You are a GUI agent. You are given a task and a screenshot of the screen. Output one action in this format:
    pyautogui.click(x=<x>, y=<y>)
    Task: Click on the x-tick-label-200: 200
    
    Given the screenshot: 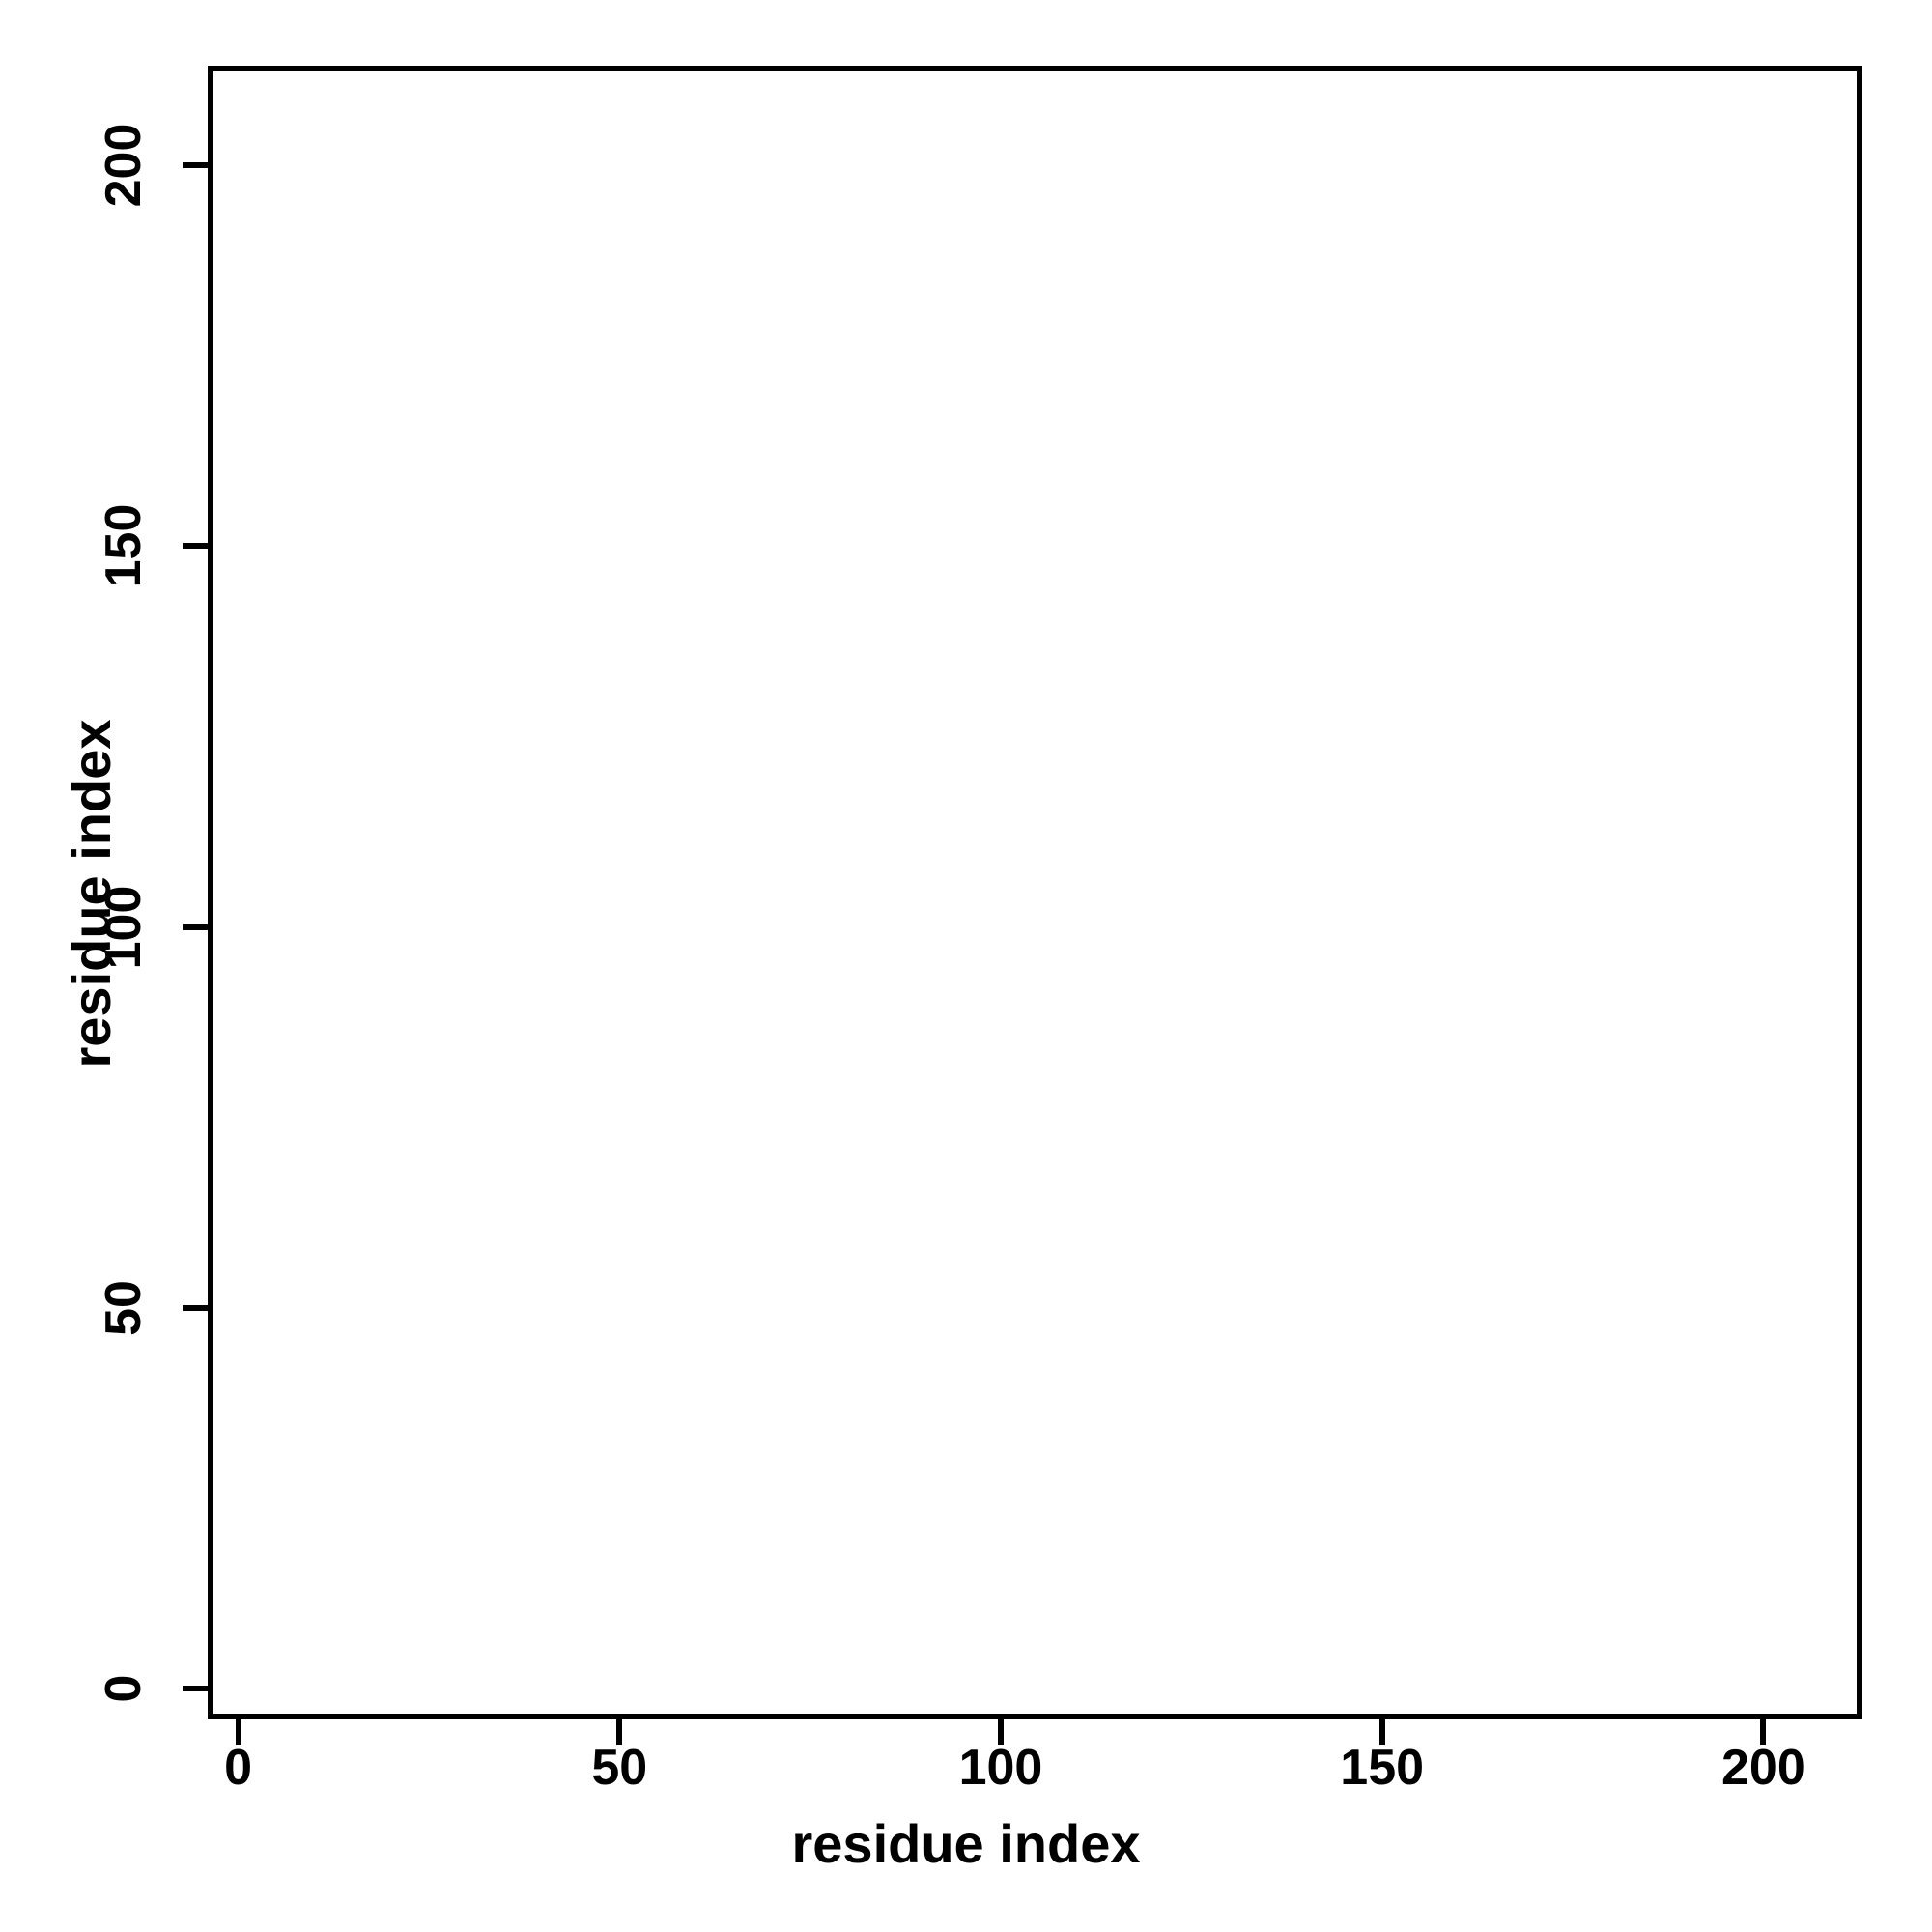 What is the action you would take?
    pyautogui.click(x=1762, y=1768)
    